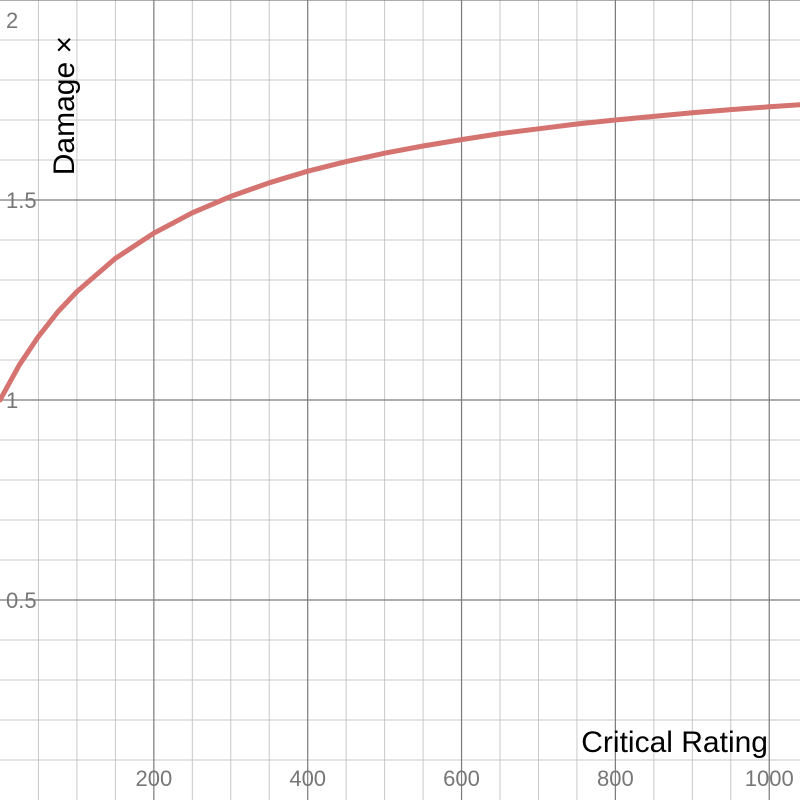  I want to click on y-tick-label: 2, so click(12, 20).